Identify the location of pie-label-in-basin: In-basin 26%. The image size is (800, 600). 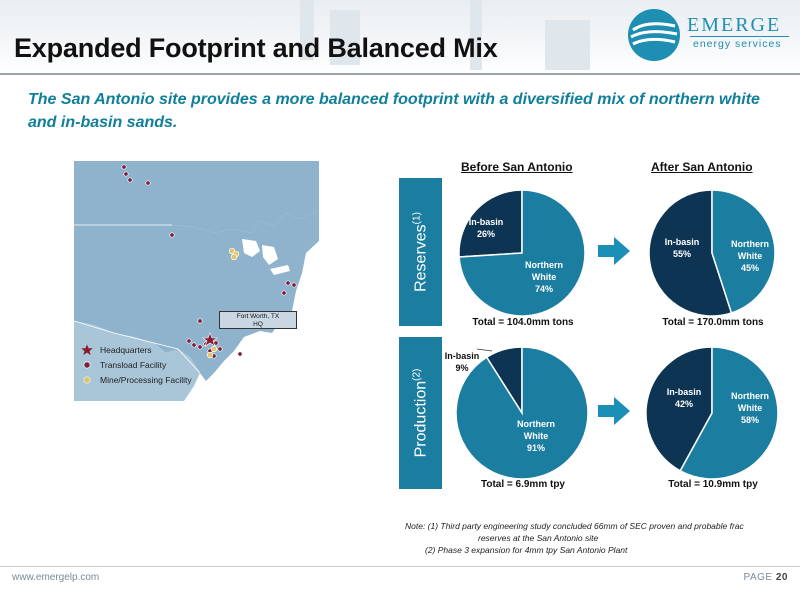
(486, 228).